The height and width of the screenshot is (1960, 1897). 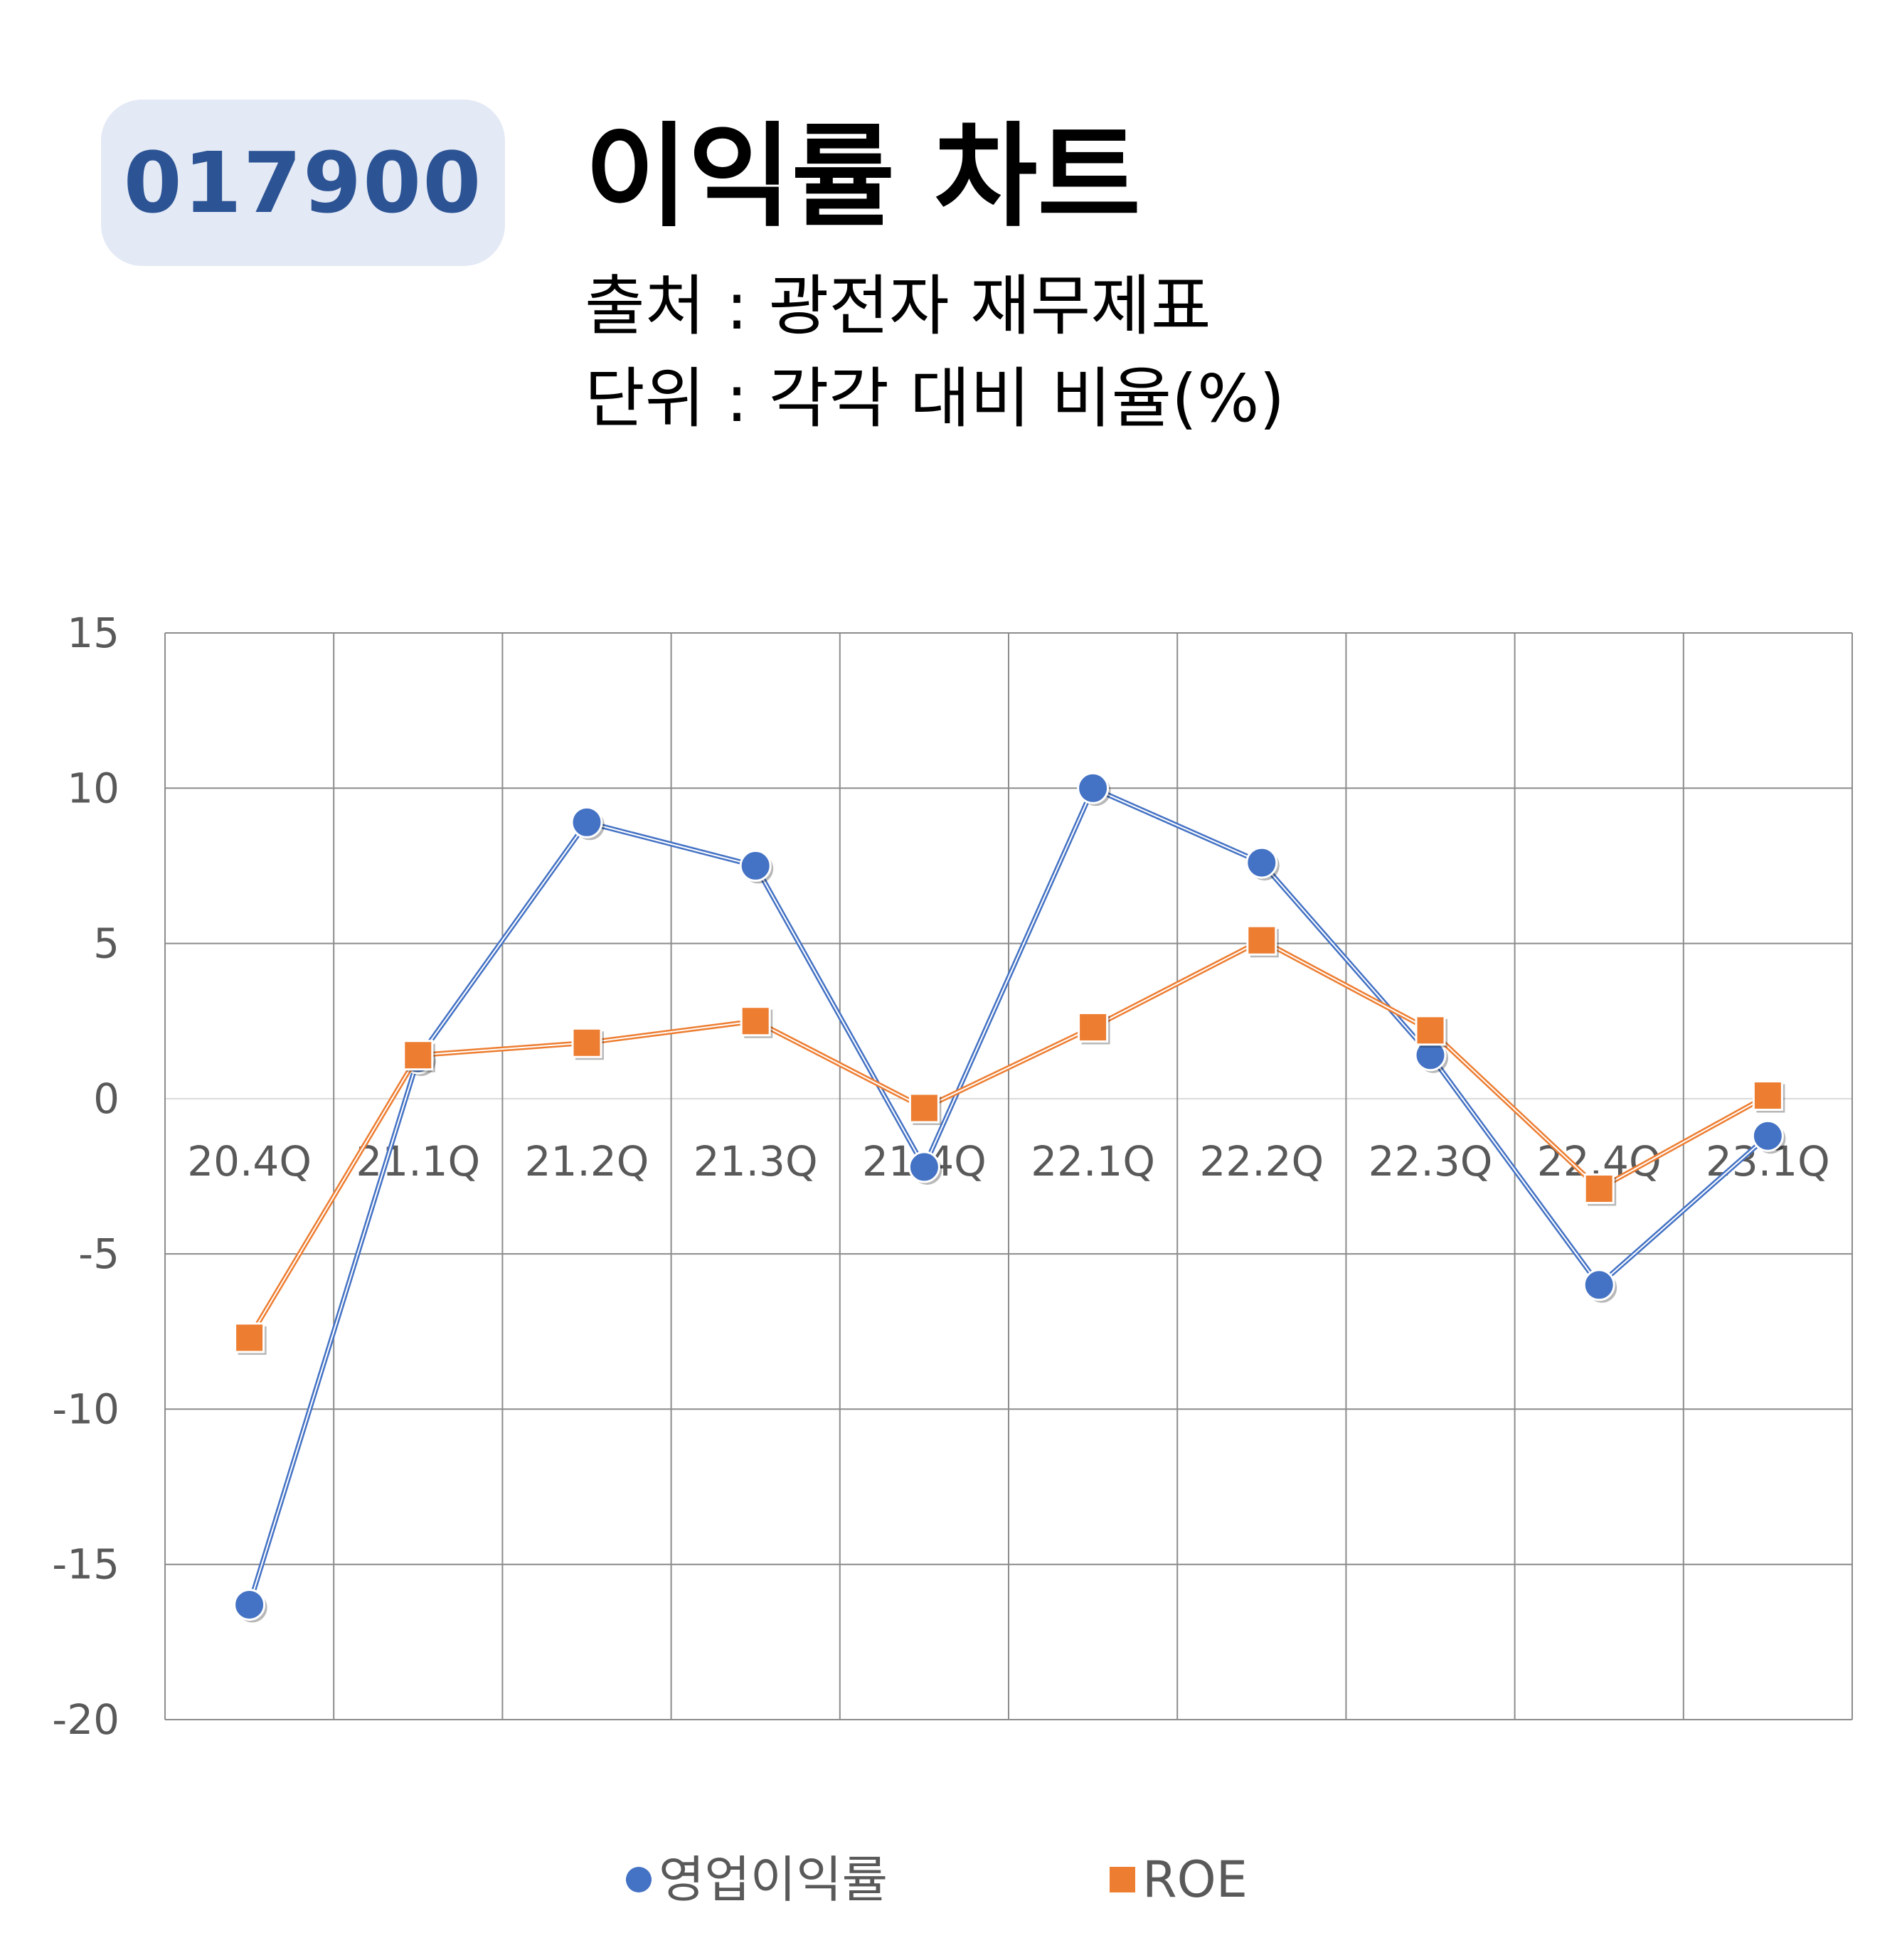 I want to click on chart-title: 이익률 차트, so click(x=863, y=177).